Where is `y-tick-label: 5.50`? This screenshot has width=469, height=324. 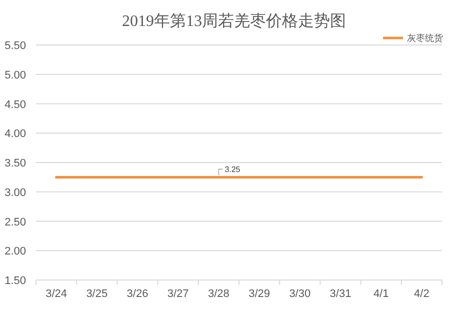
y-tick-label: 5.50 is located at coordinates (15, 46).